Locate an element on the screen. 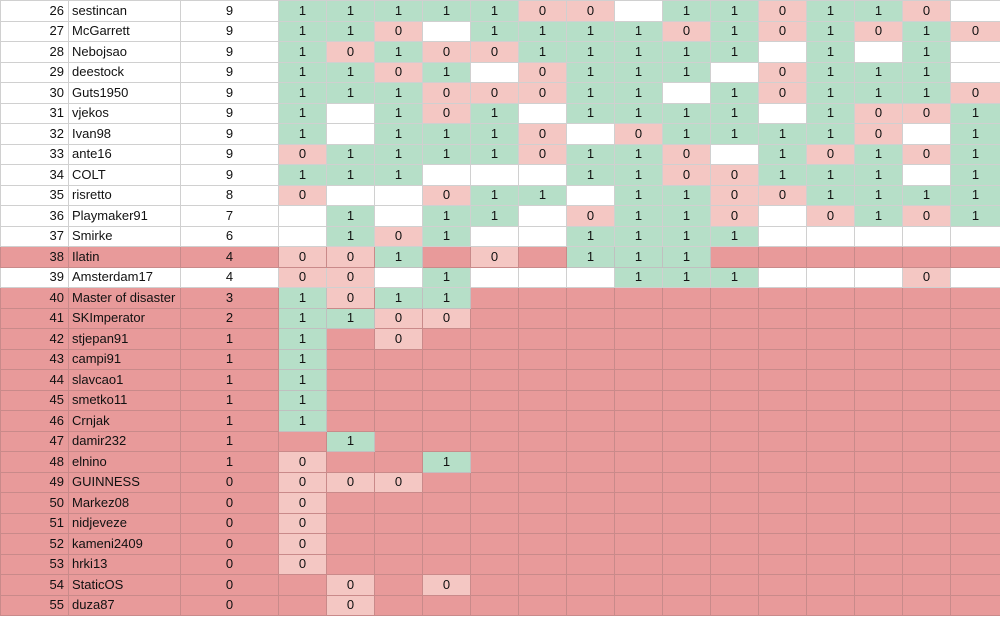  rank-cell: 31 is located at coordinates (34, 113).